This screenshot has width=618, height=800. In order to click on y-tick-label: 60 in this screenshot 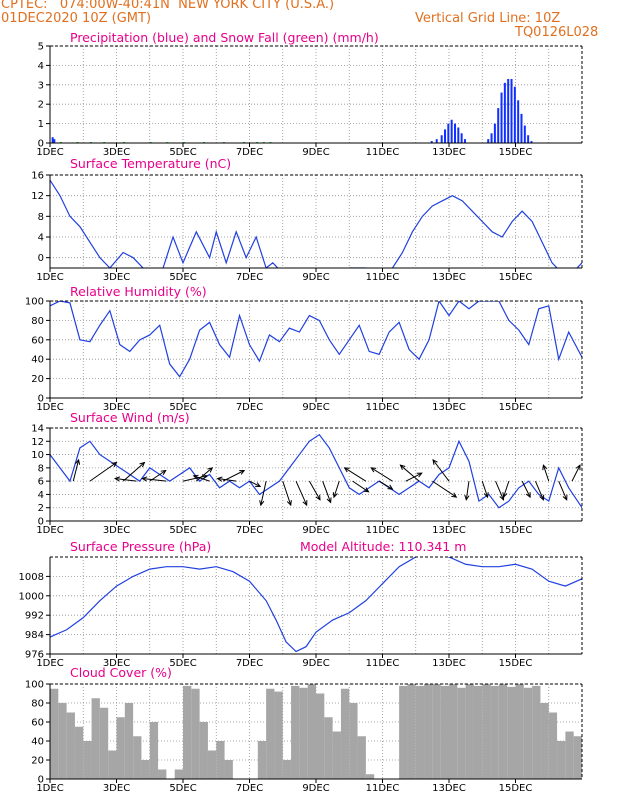, I will do `click(37, 340)`.